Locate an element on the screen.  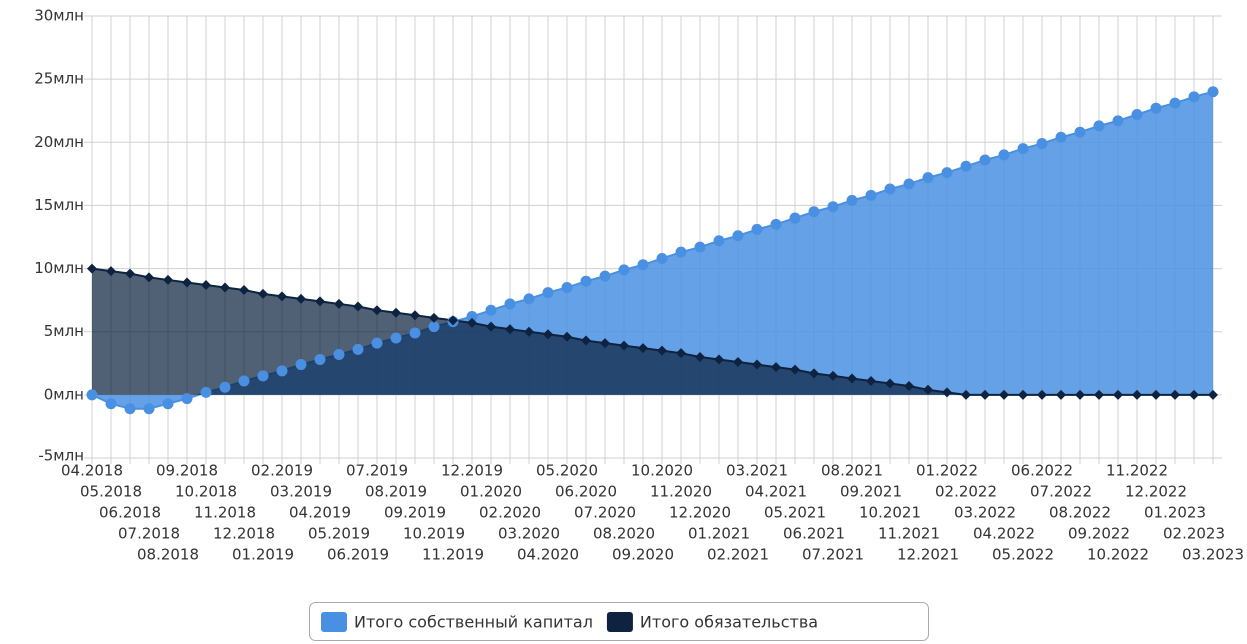
x-tick-label: 10.2020 is located at coordinates (662, 471).